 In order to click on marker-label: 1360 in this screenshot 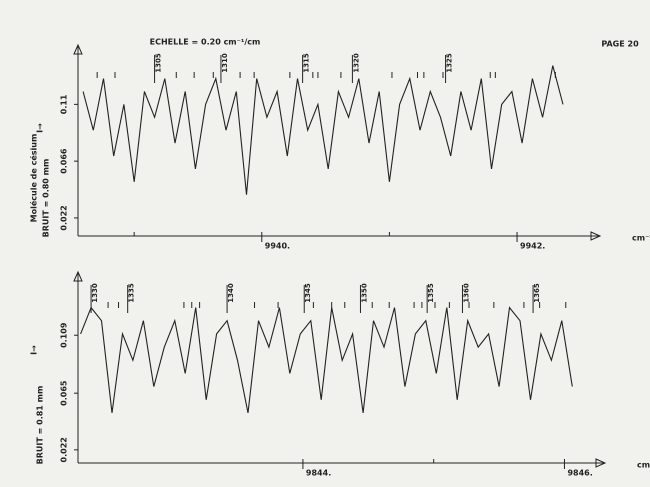, I will do `click(466, 293)`.